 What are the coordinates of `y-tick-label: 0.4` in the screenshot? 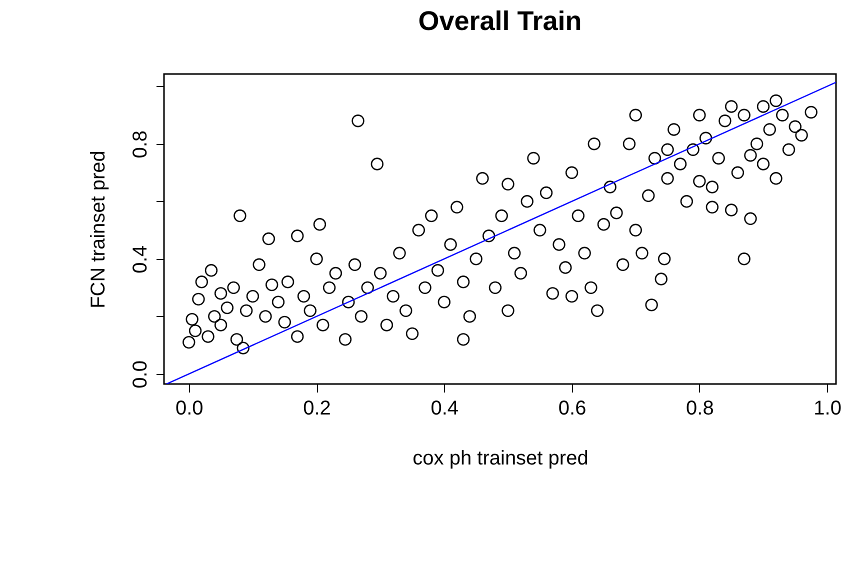 It's located at (141, 260).